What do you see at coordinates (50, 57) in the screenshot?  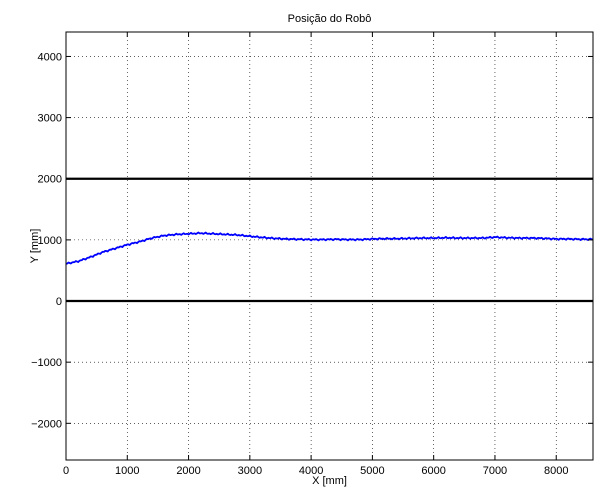 I see `y-tick-label: 4000` at bounding box center [50, 57].